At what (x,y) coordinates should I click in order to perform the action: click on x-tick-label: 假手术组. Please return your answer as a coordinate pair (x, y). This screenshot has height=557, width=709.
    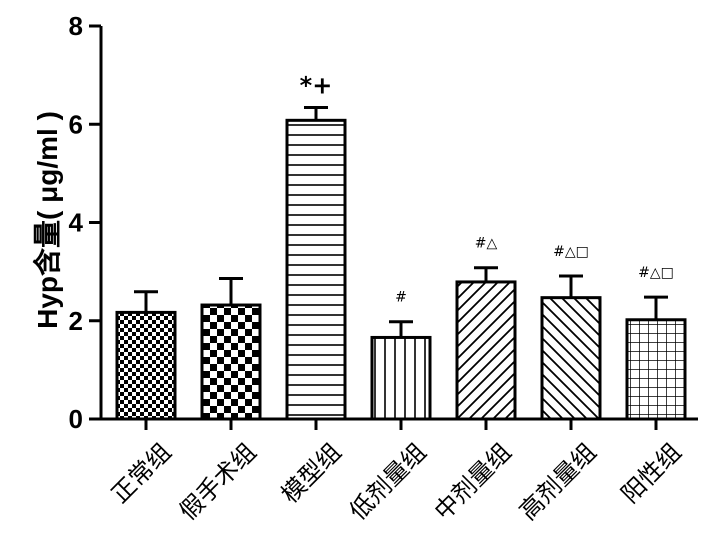
    Looking at the image, I should click on (218, 482).